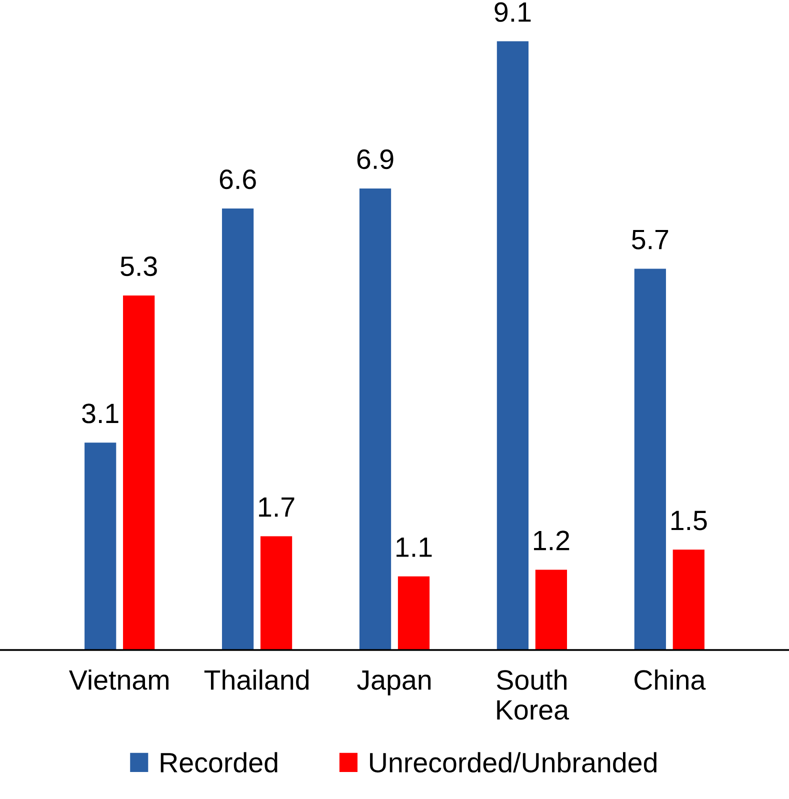 The image size is (789, 799). I want to click on data-label: 6.6, so click(238, 179).